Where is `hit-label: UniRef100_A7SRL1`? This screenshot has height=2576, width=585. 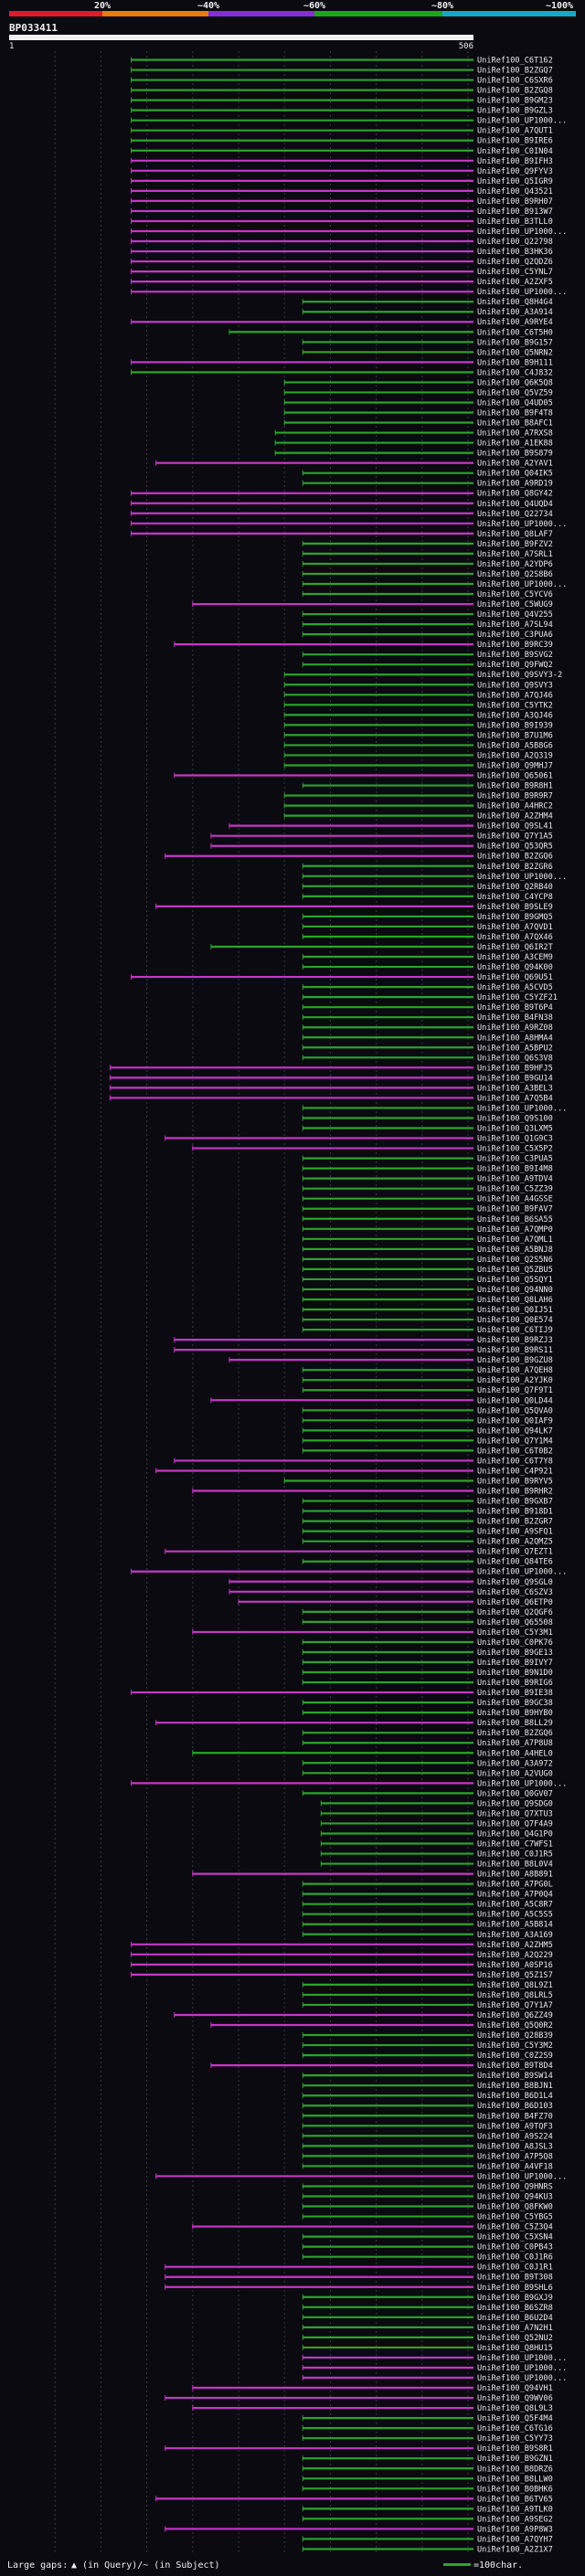 hit-label: UniRef100_A7SRL1 is located at coordinates (515, 554).